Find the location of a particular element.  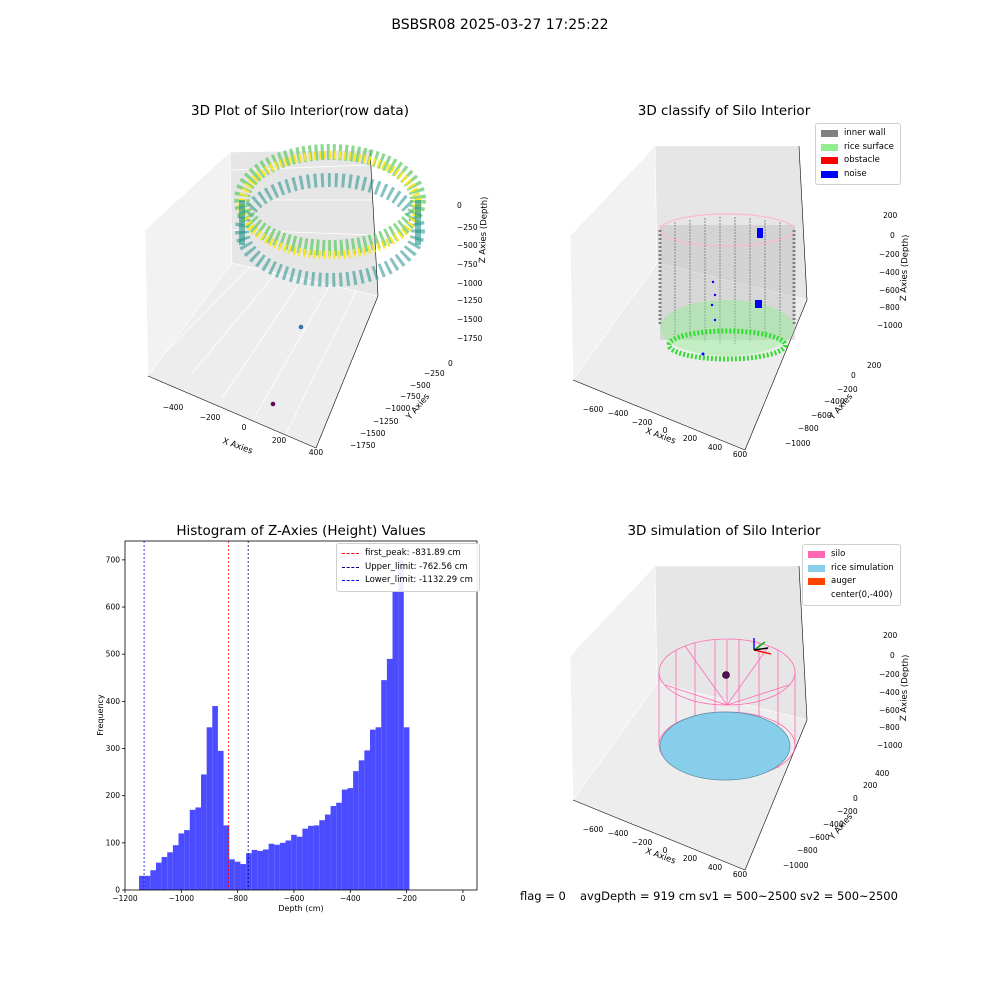

classify-y-tick: 0 is located at coordinates (853, 375).